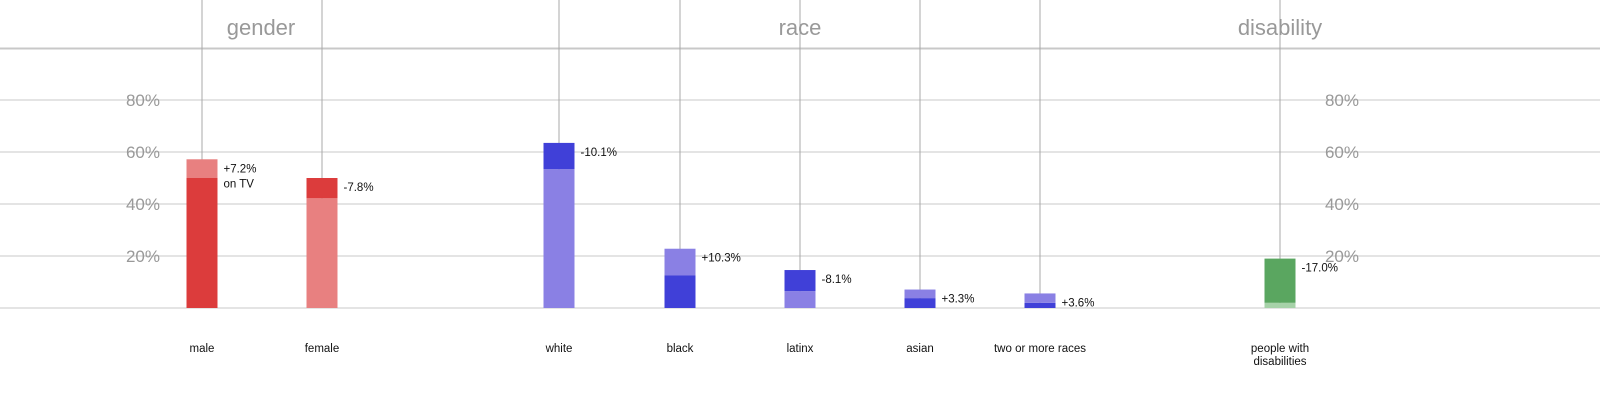 The height and width of the screenshot is (400, 1600). Describe the element at coordinates (680, 291) in the screenshot. I see `bar-base-black` at that location.